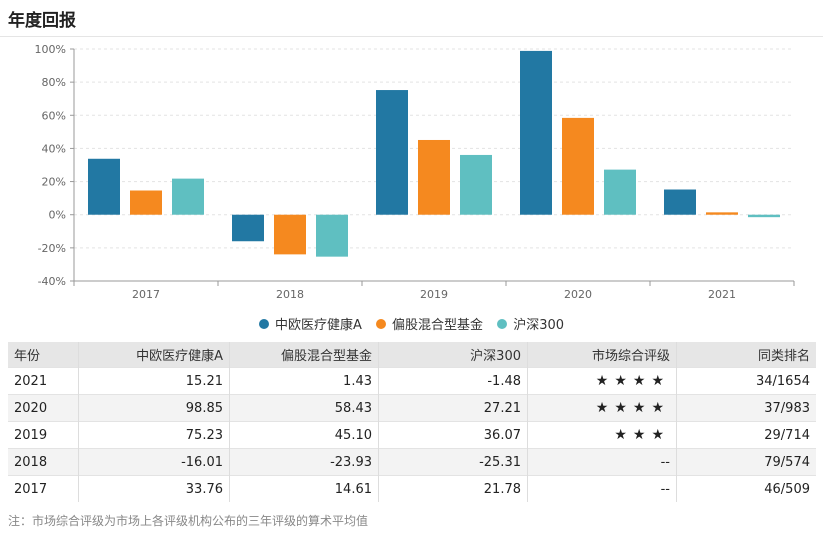 This screenshot has width=823, height=534. What do you see at coordinates (746, 488) in the screenshot?
I see `cell-rank: 46/509` at bounding box center [746, 488].